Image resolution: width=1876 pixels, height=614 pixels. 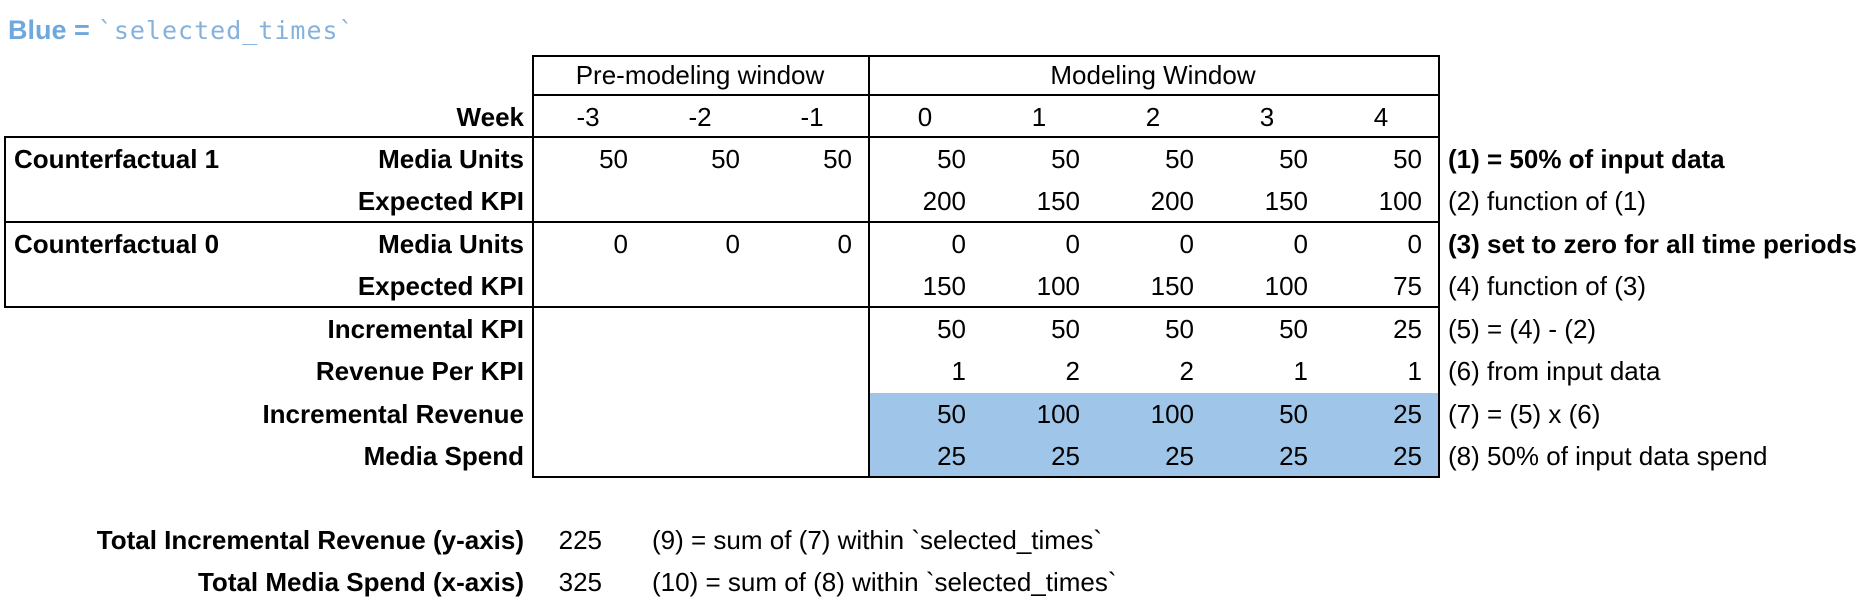 I want to click on week-cell: -2, so click(x=700, y=116).